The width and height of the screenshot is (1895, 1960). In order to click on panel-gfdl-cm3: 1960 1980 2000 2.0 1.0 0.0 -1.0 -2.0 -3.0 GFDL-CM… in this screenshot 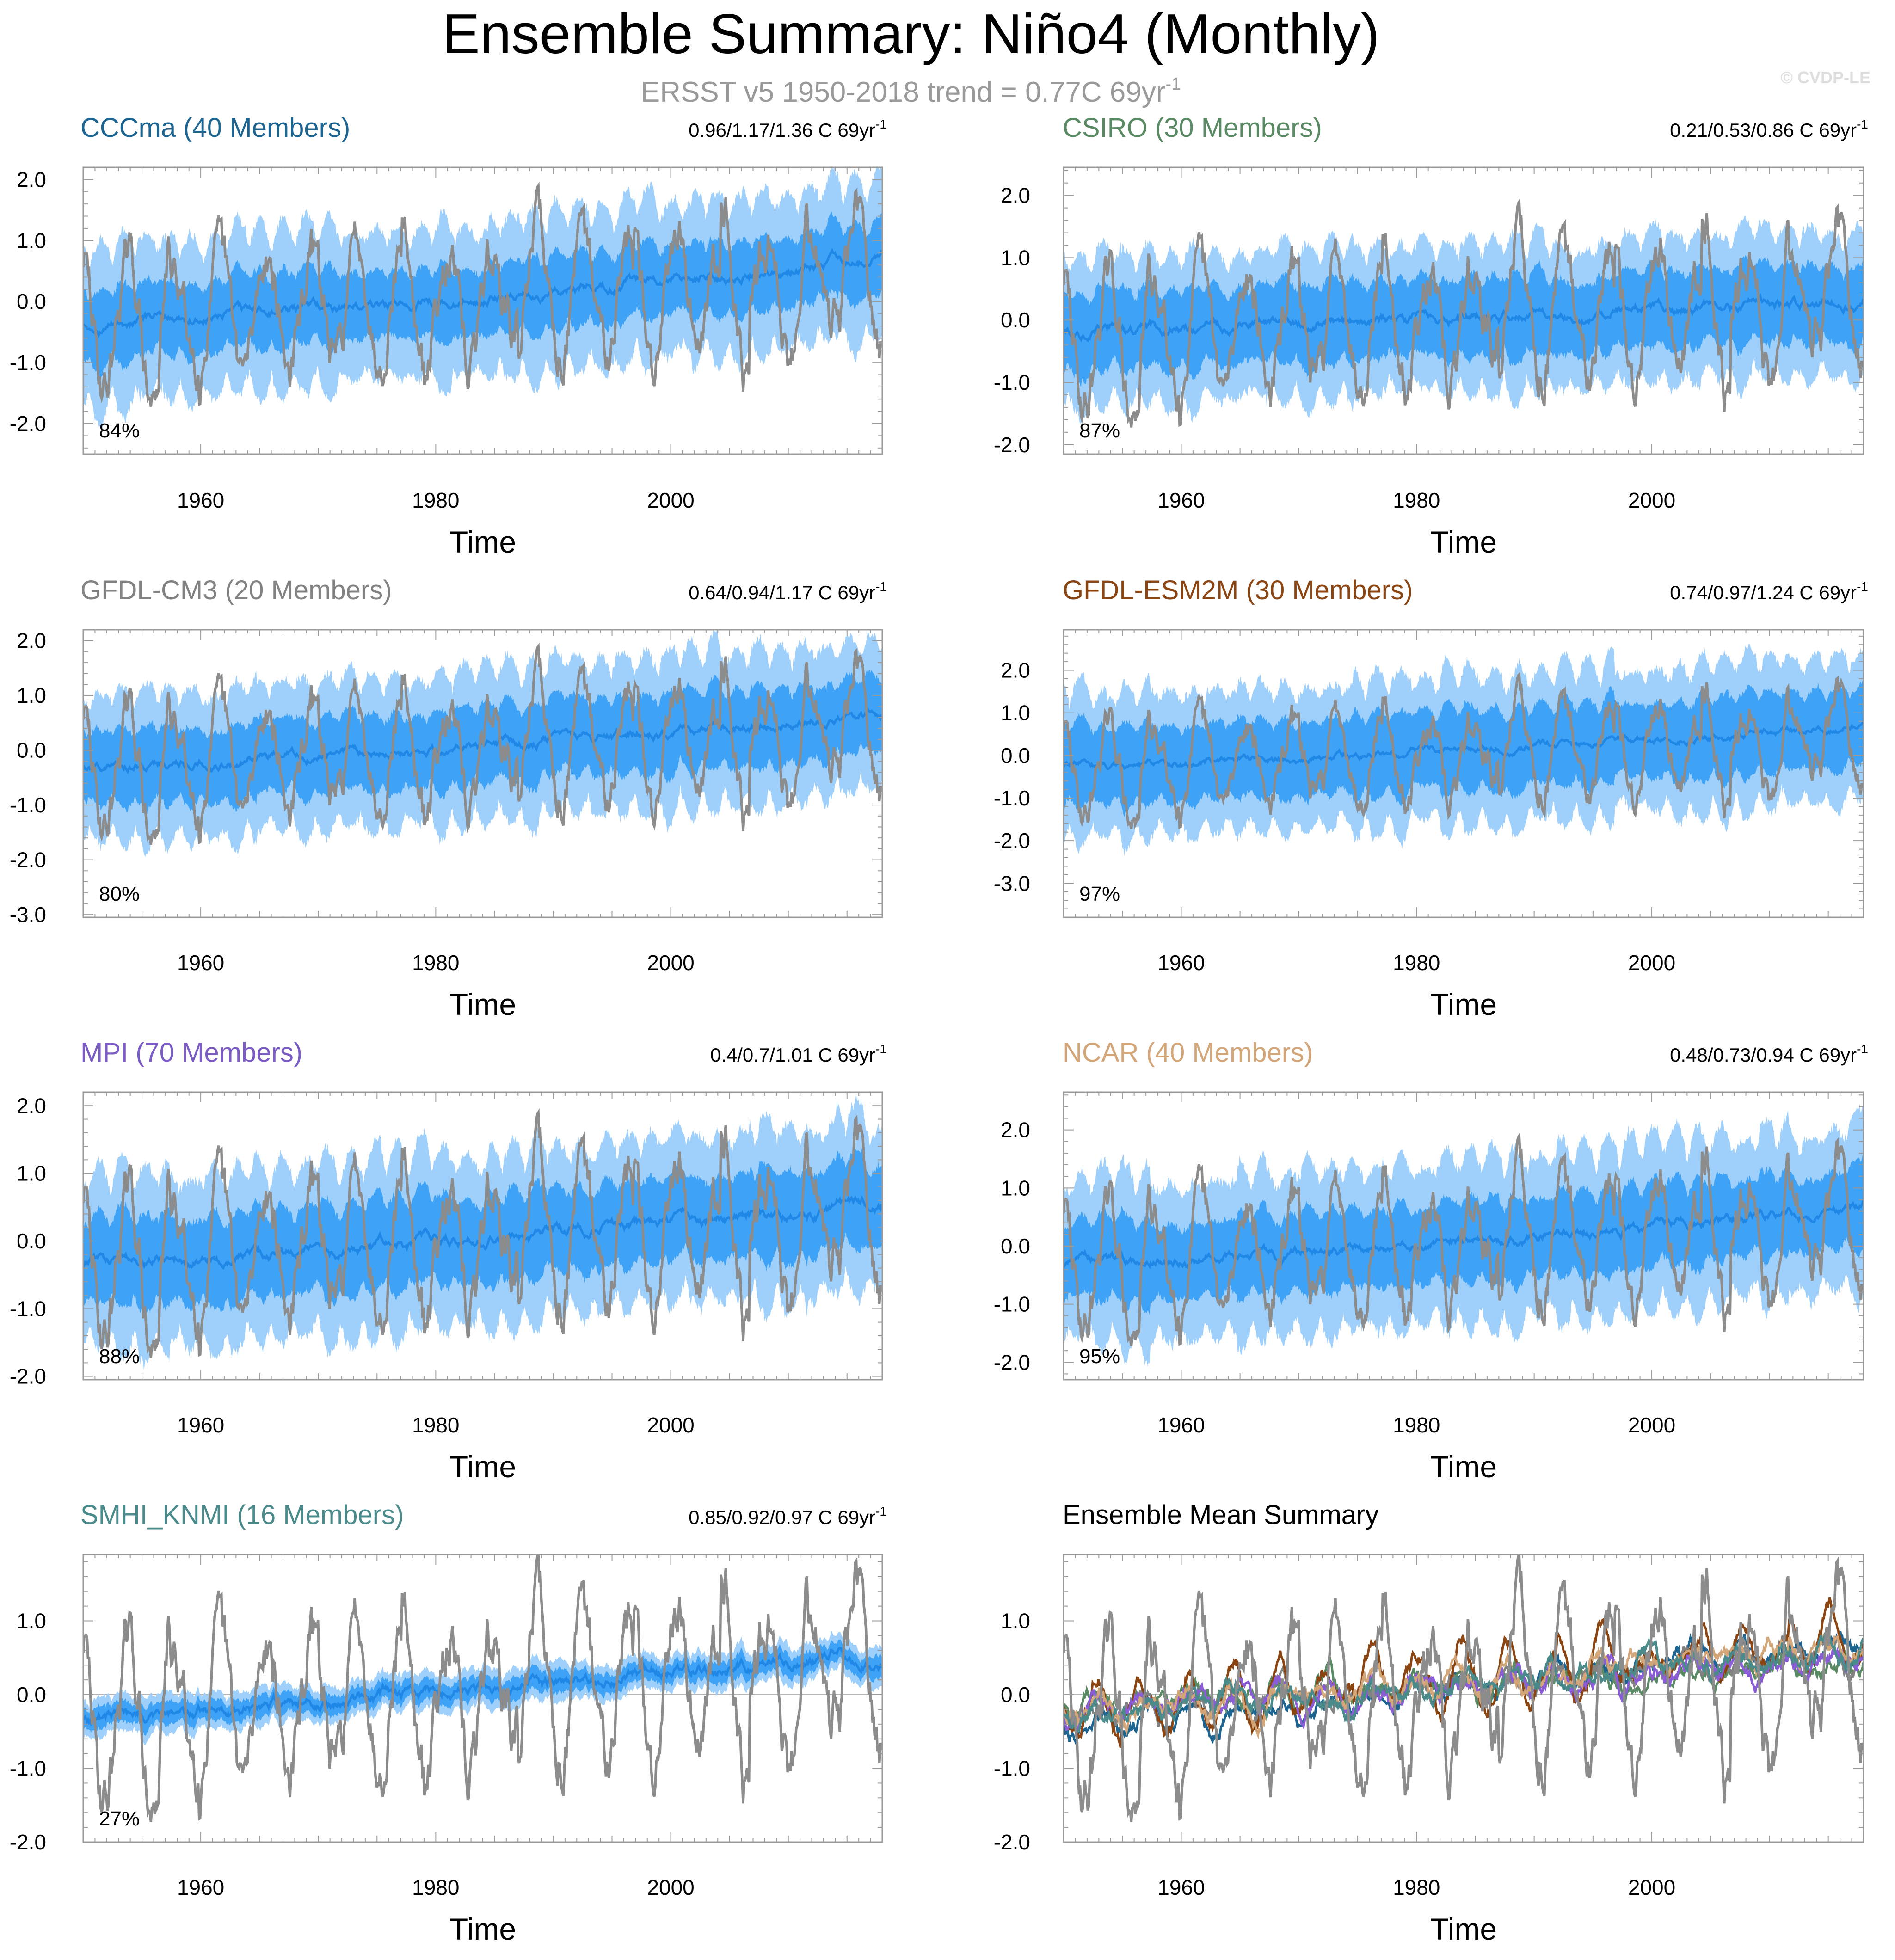, I will do `click(448, 798)`.